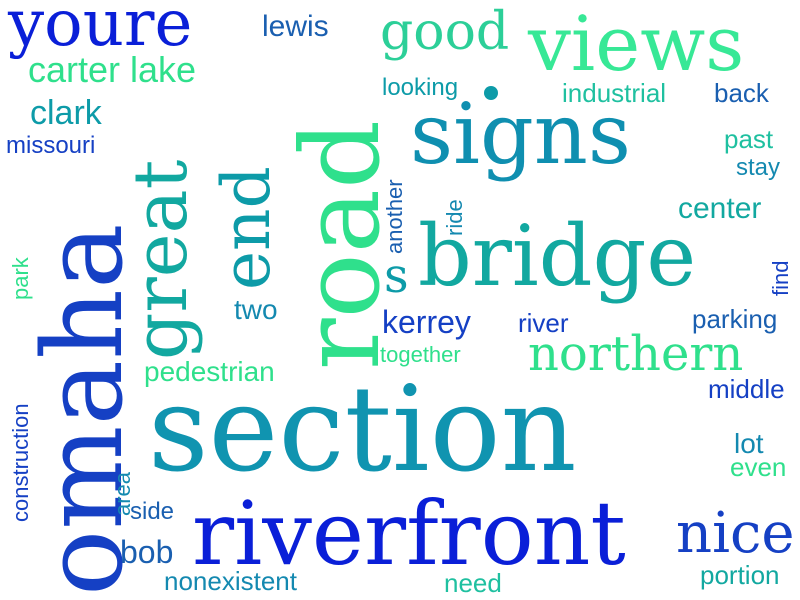  I want to click on word-looking: looking, so click(420, 87).